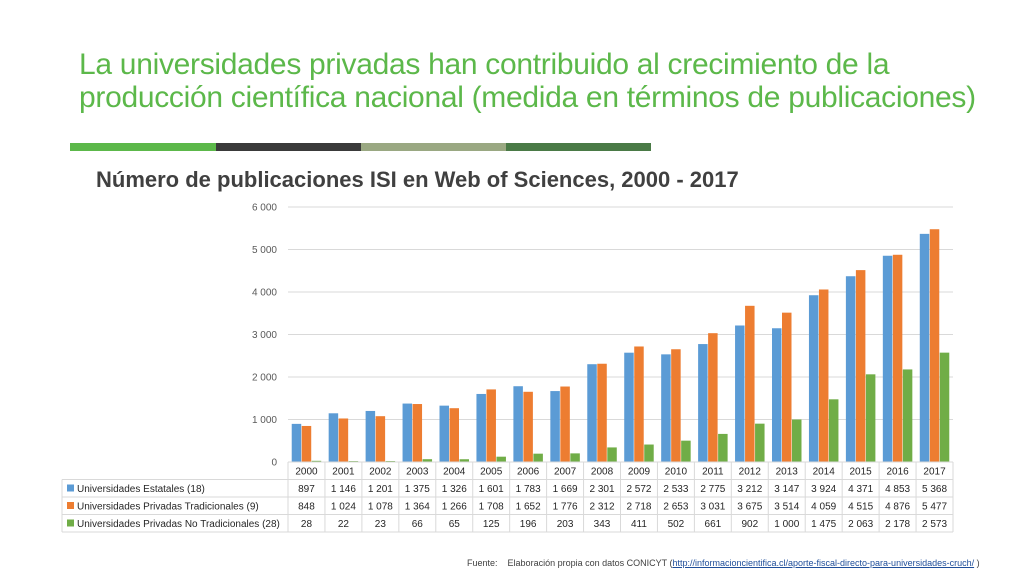 This screenshot has height=576, width=1024. Describe the element at coordinates (274, 463) in the screenshot. I see `y-tick-label: 0` at that location.